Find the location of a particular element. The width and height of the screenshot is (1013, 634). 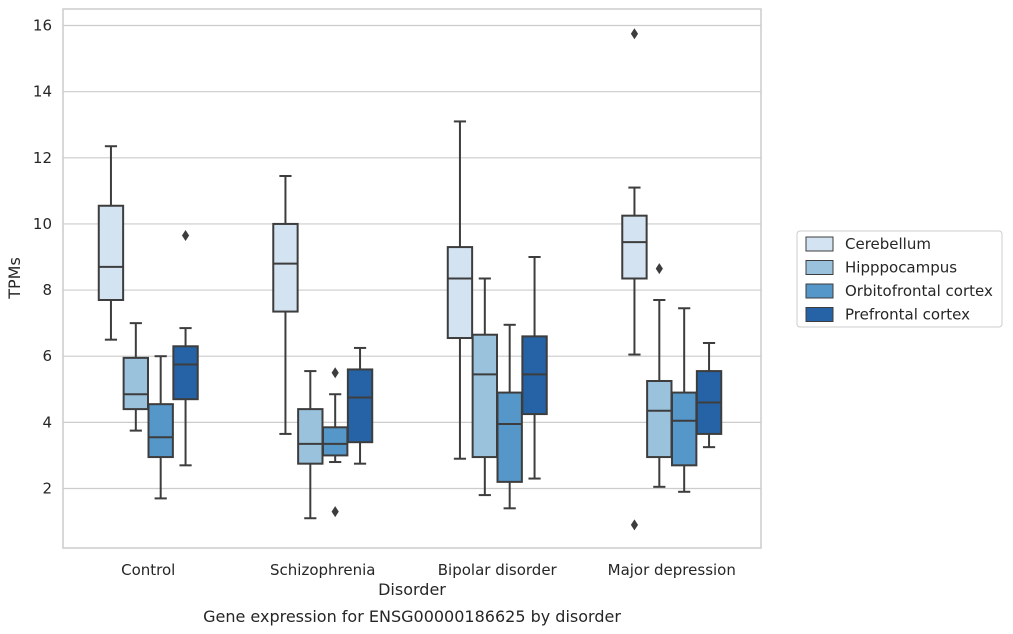

box-cerebellum-control is located at coordinates (111, 243).